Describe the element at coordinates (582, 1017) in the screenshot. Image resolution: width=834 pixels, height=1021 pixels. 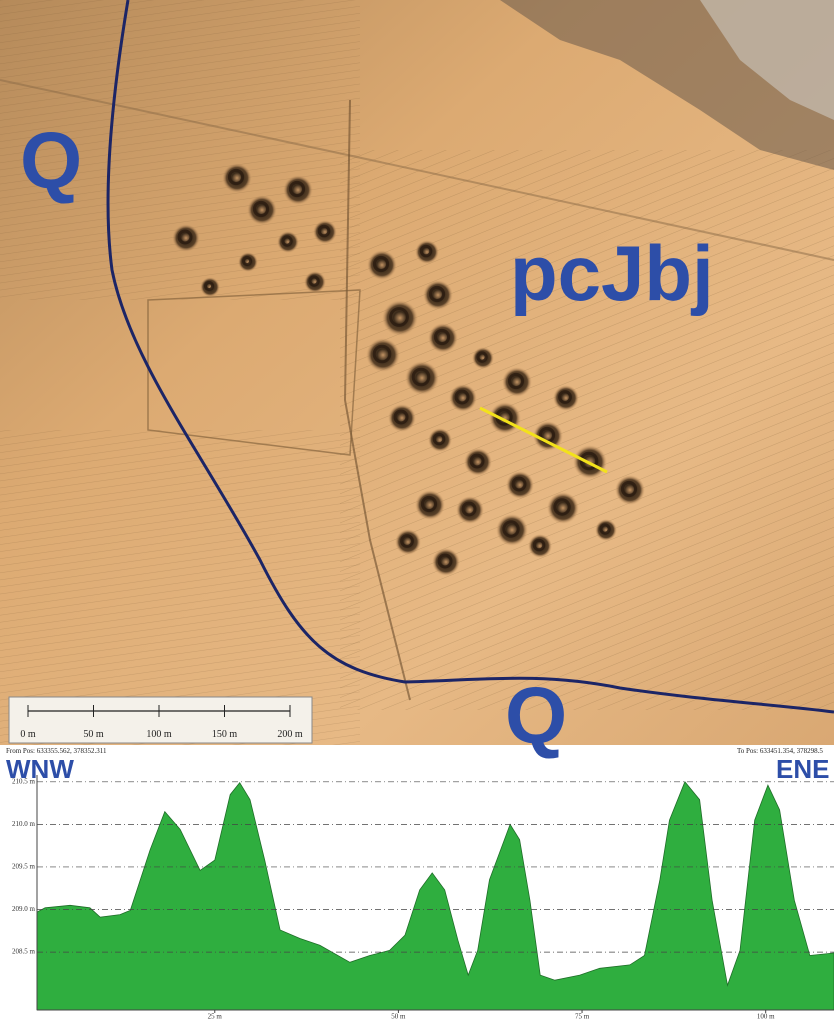
I see `x-tick-label: 75 m` at that location.